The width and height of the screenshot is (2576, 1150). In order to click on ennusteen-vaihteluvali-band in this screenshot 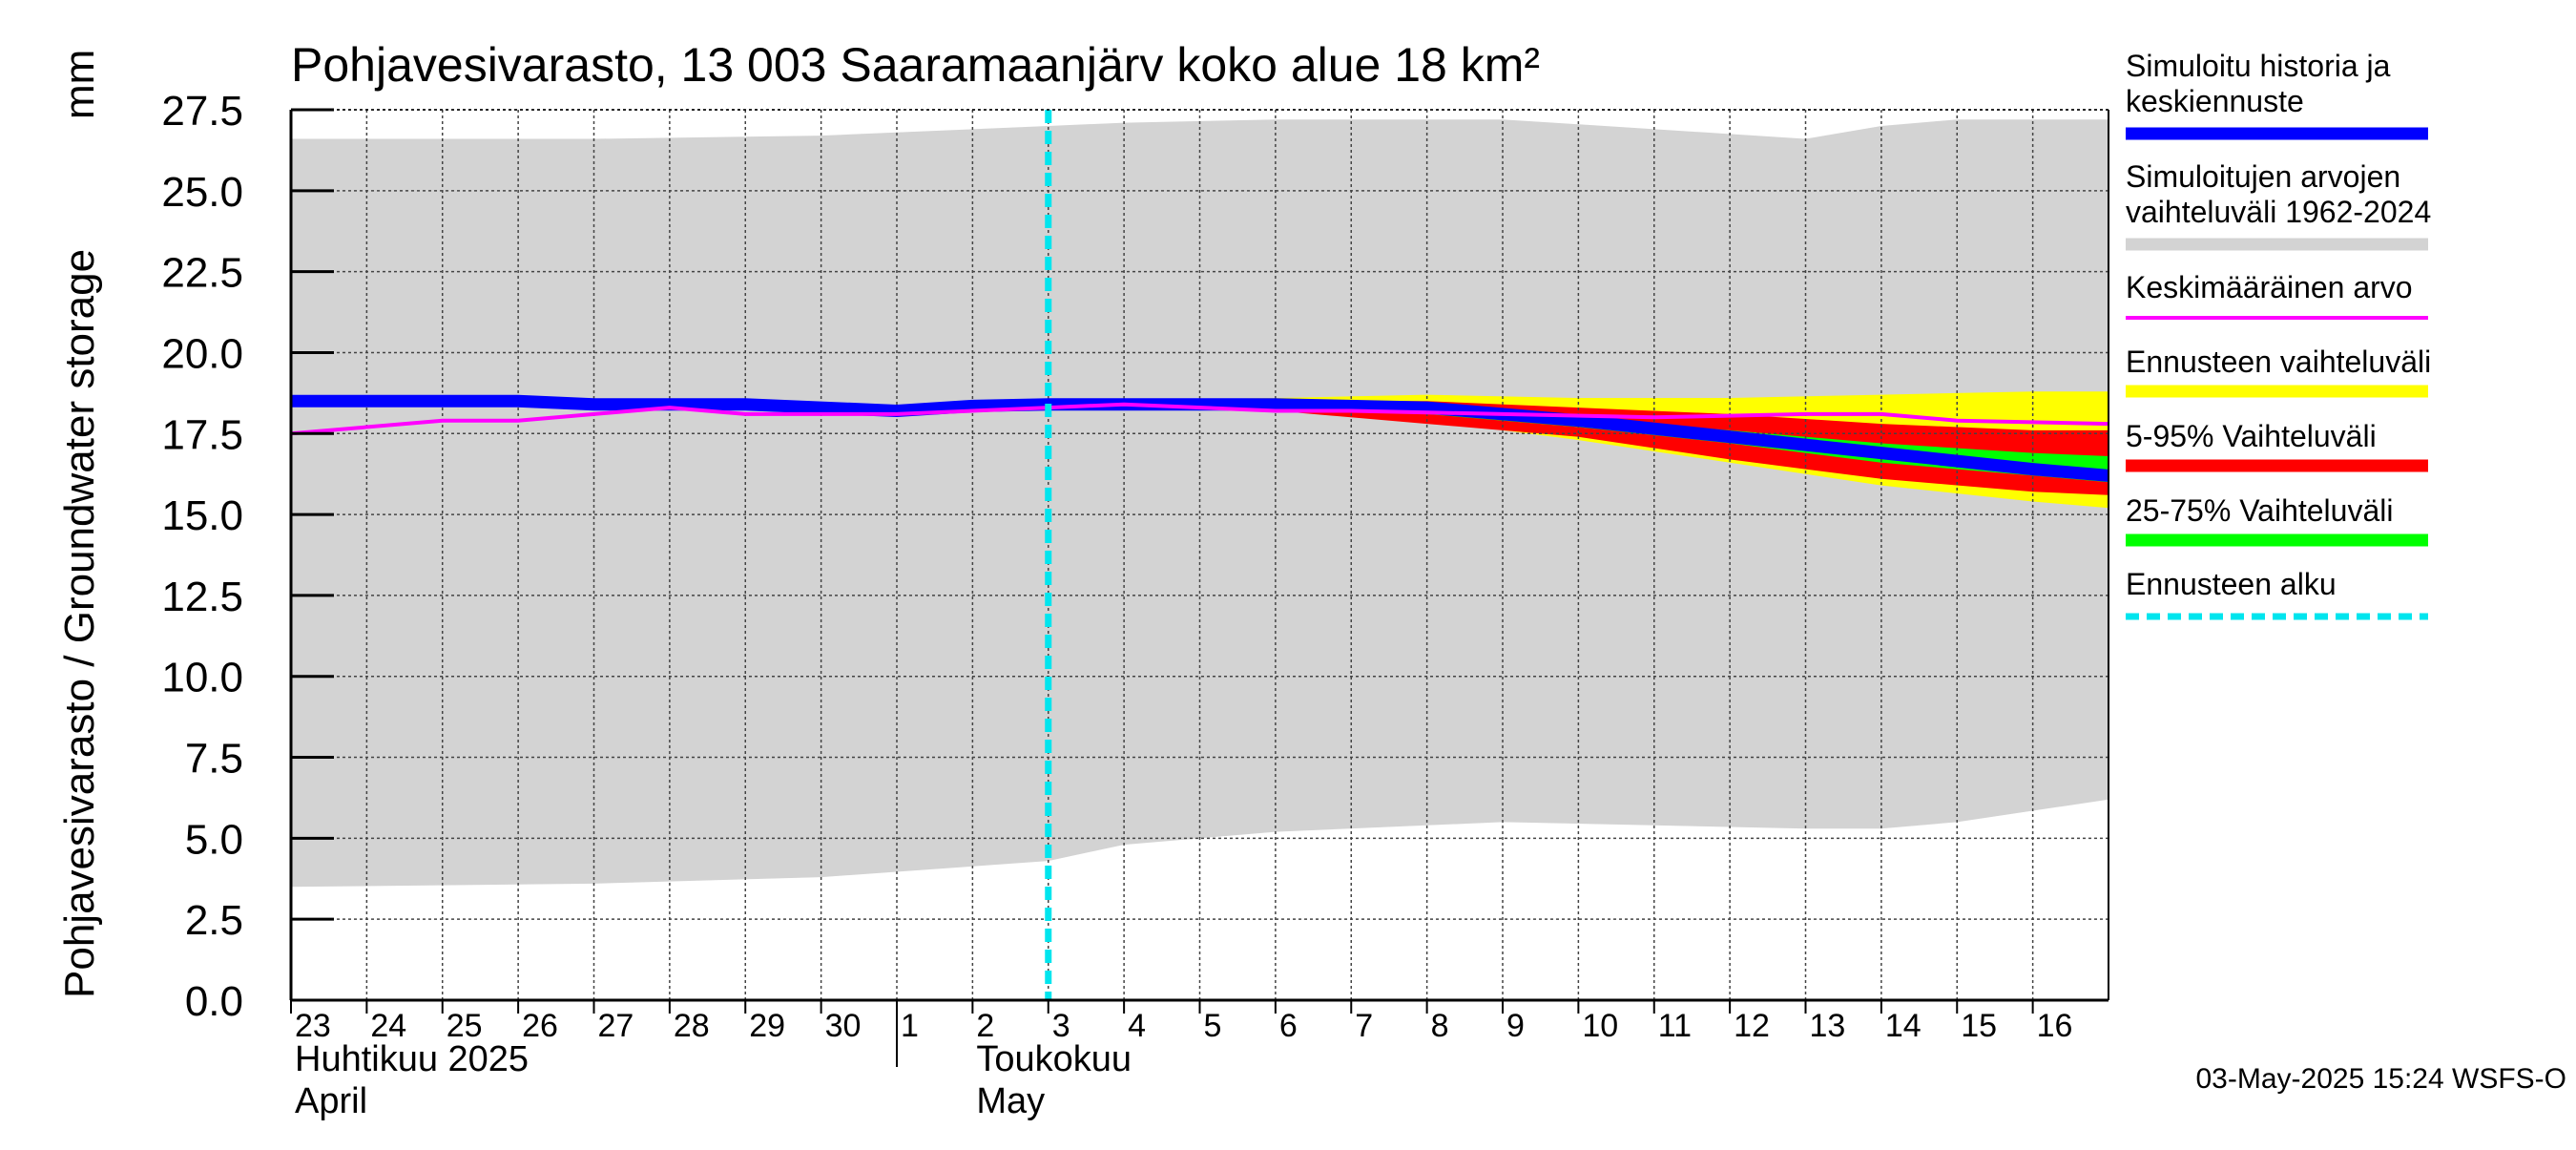, I will do `click(1578, 450)`.